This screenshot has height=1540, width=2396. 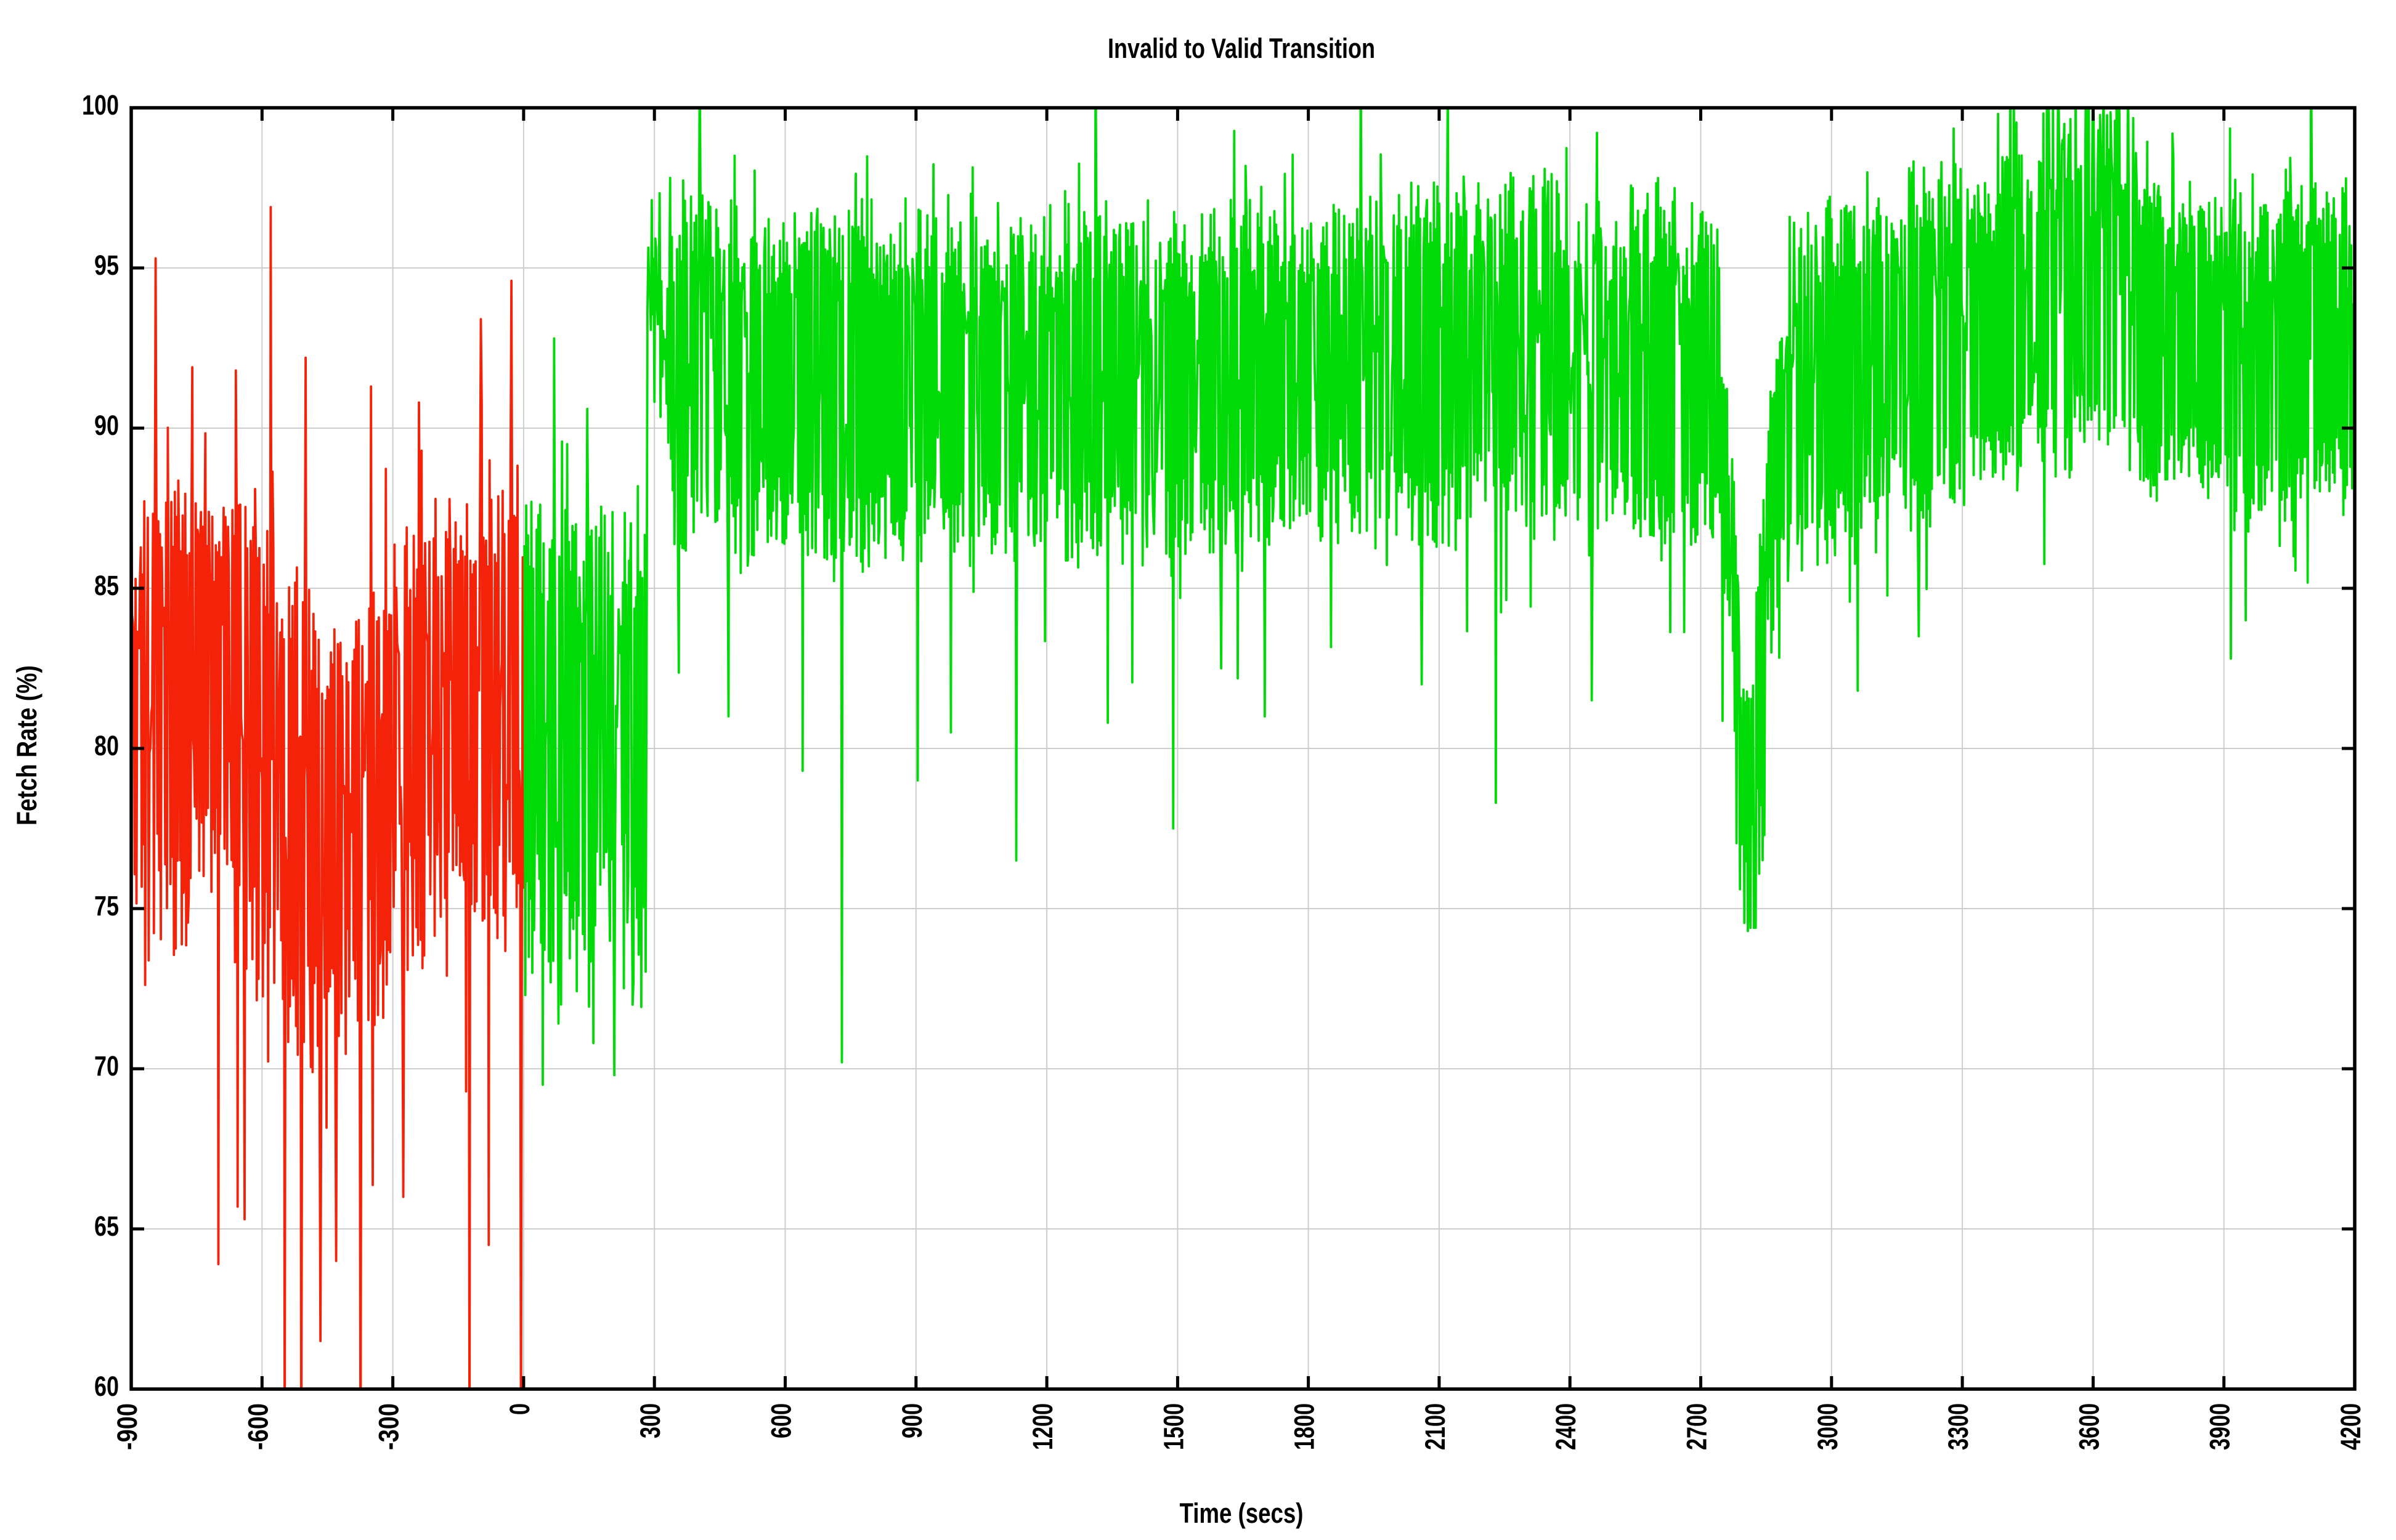 I want to click on svg-text: 300, so click(x=651, y=1420).